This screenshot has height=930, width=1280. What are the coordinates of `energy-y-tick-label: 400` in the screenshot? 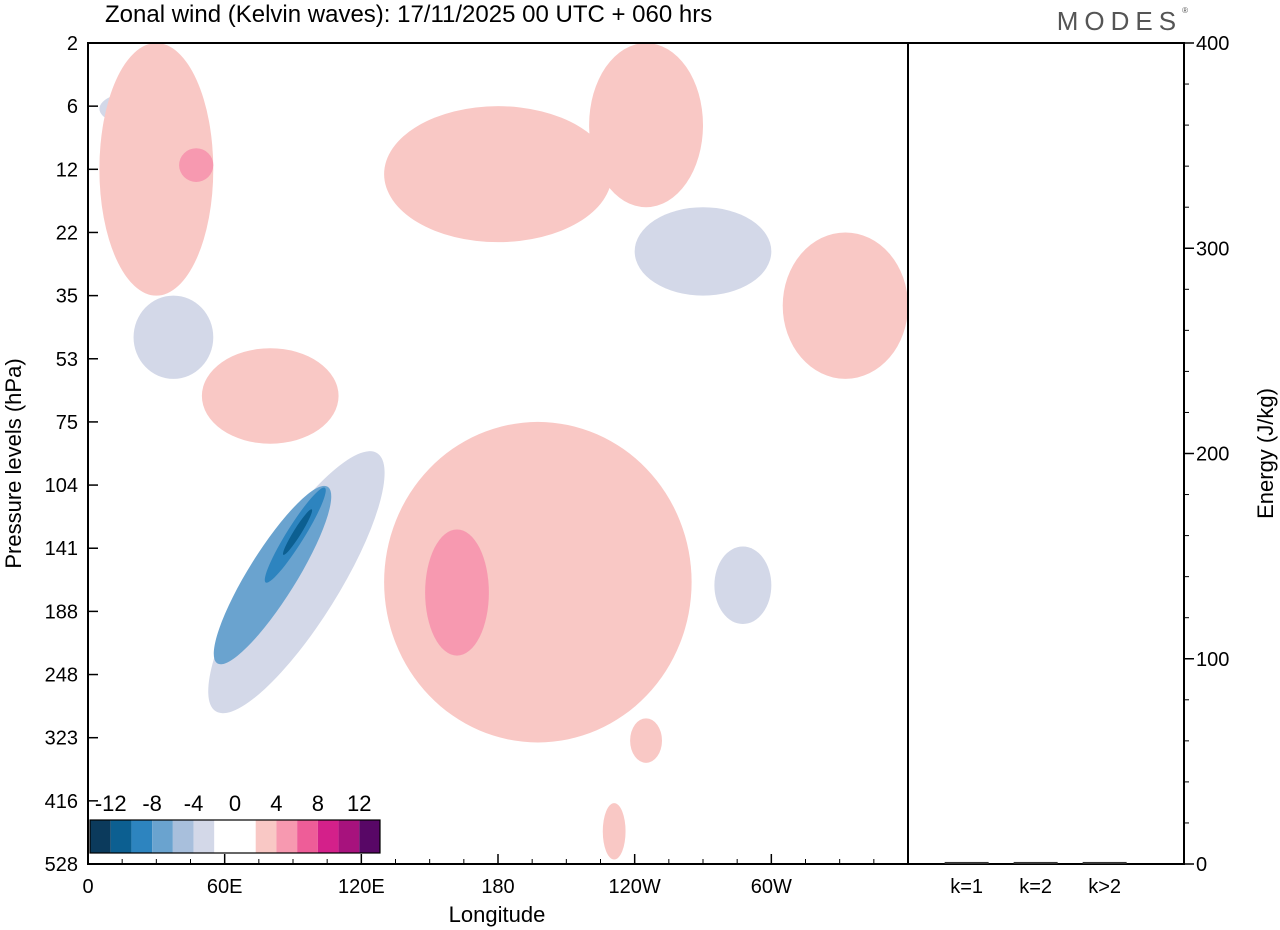 It's located at (1212, 44).